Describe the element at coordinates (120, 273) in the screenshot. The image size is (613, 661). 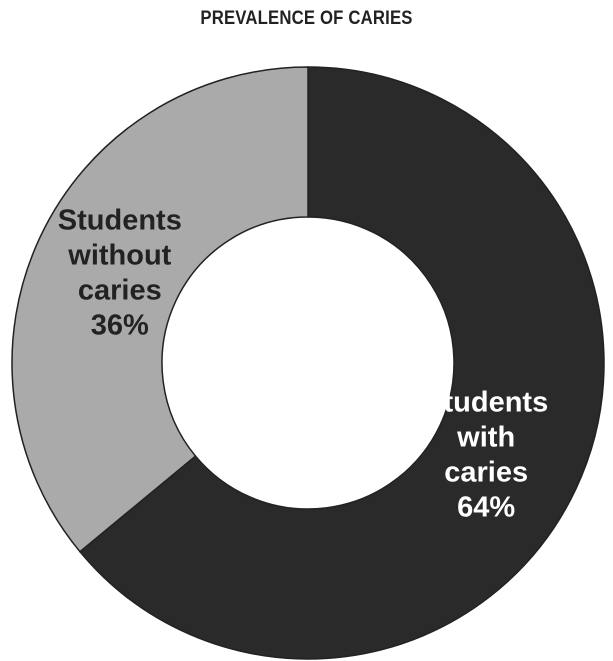
I see `slice-label-without-caries: Students without caries 36%` at that location.